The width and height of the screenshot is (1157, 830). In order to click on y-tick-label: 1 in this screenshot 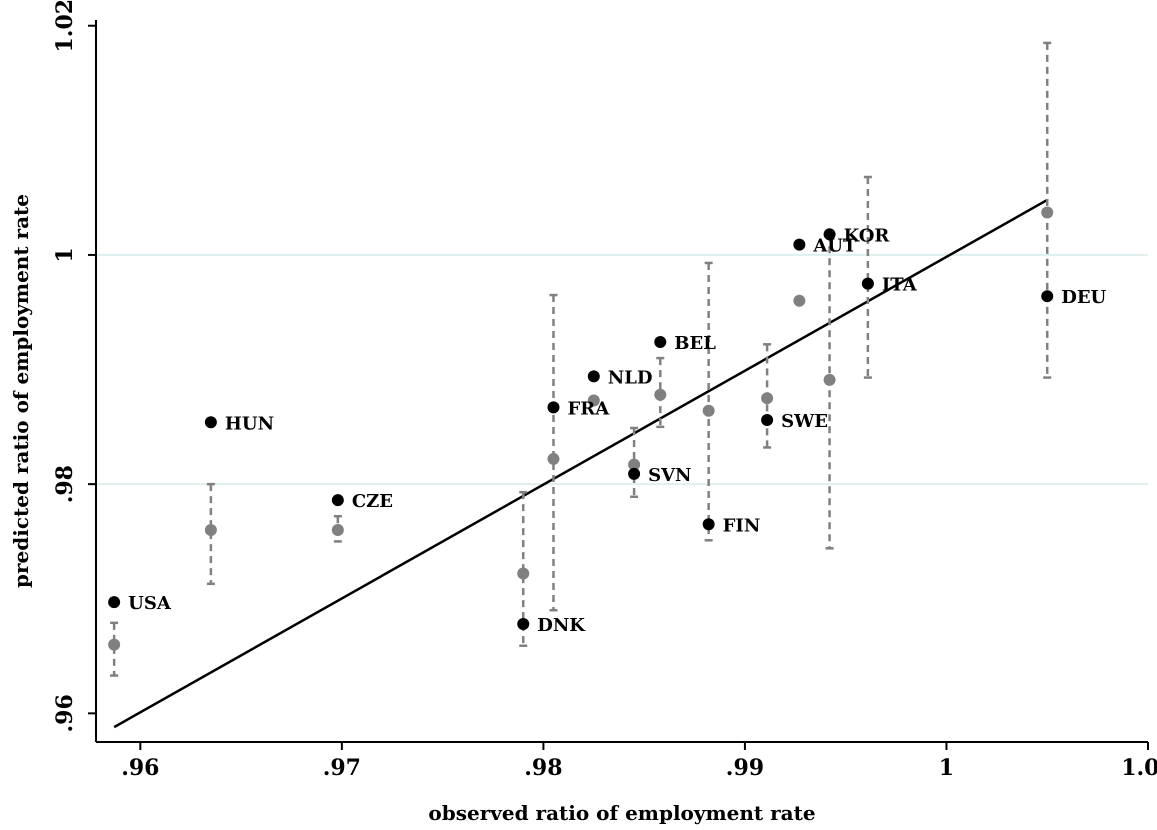, I will do `click(65, 254)`.